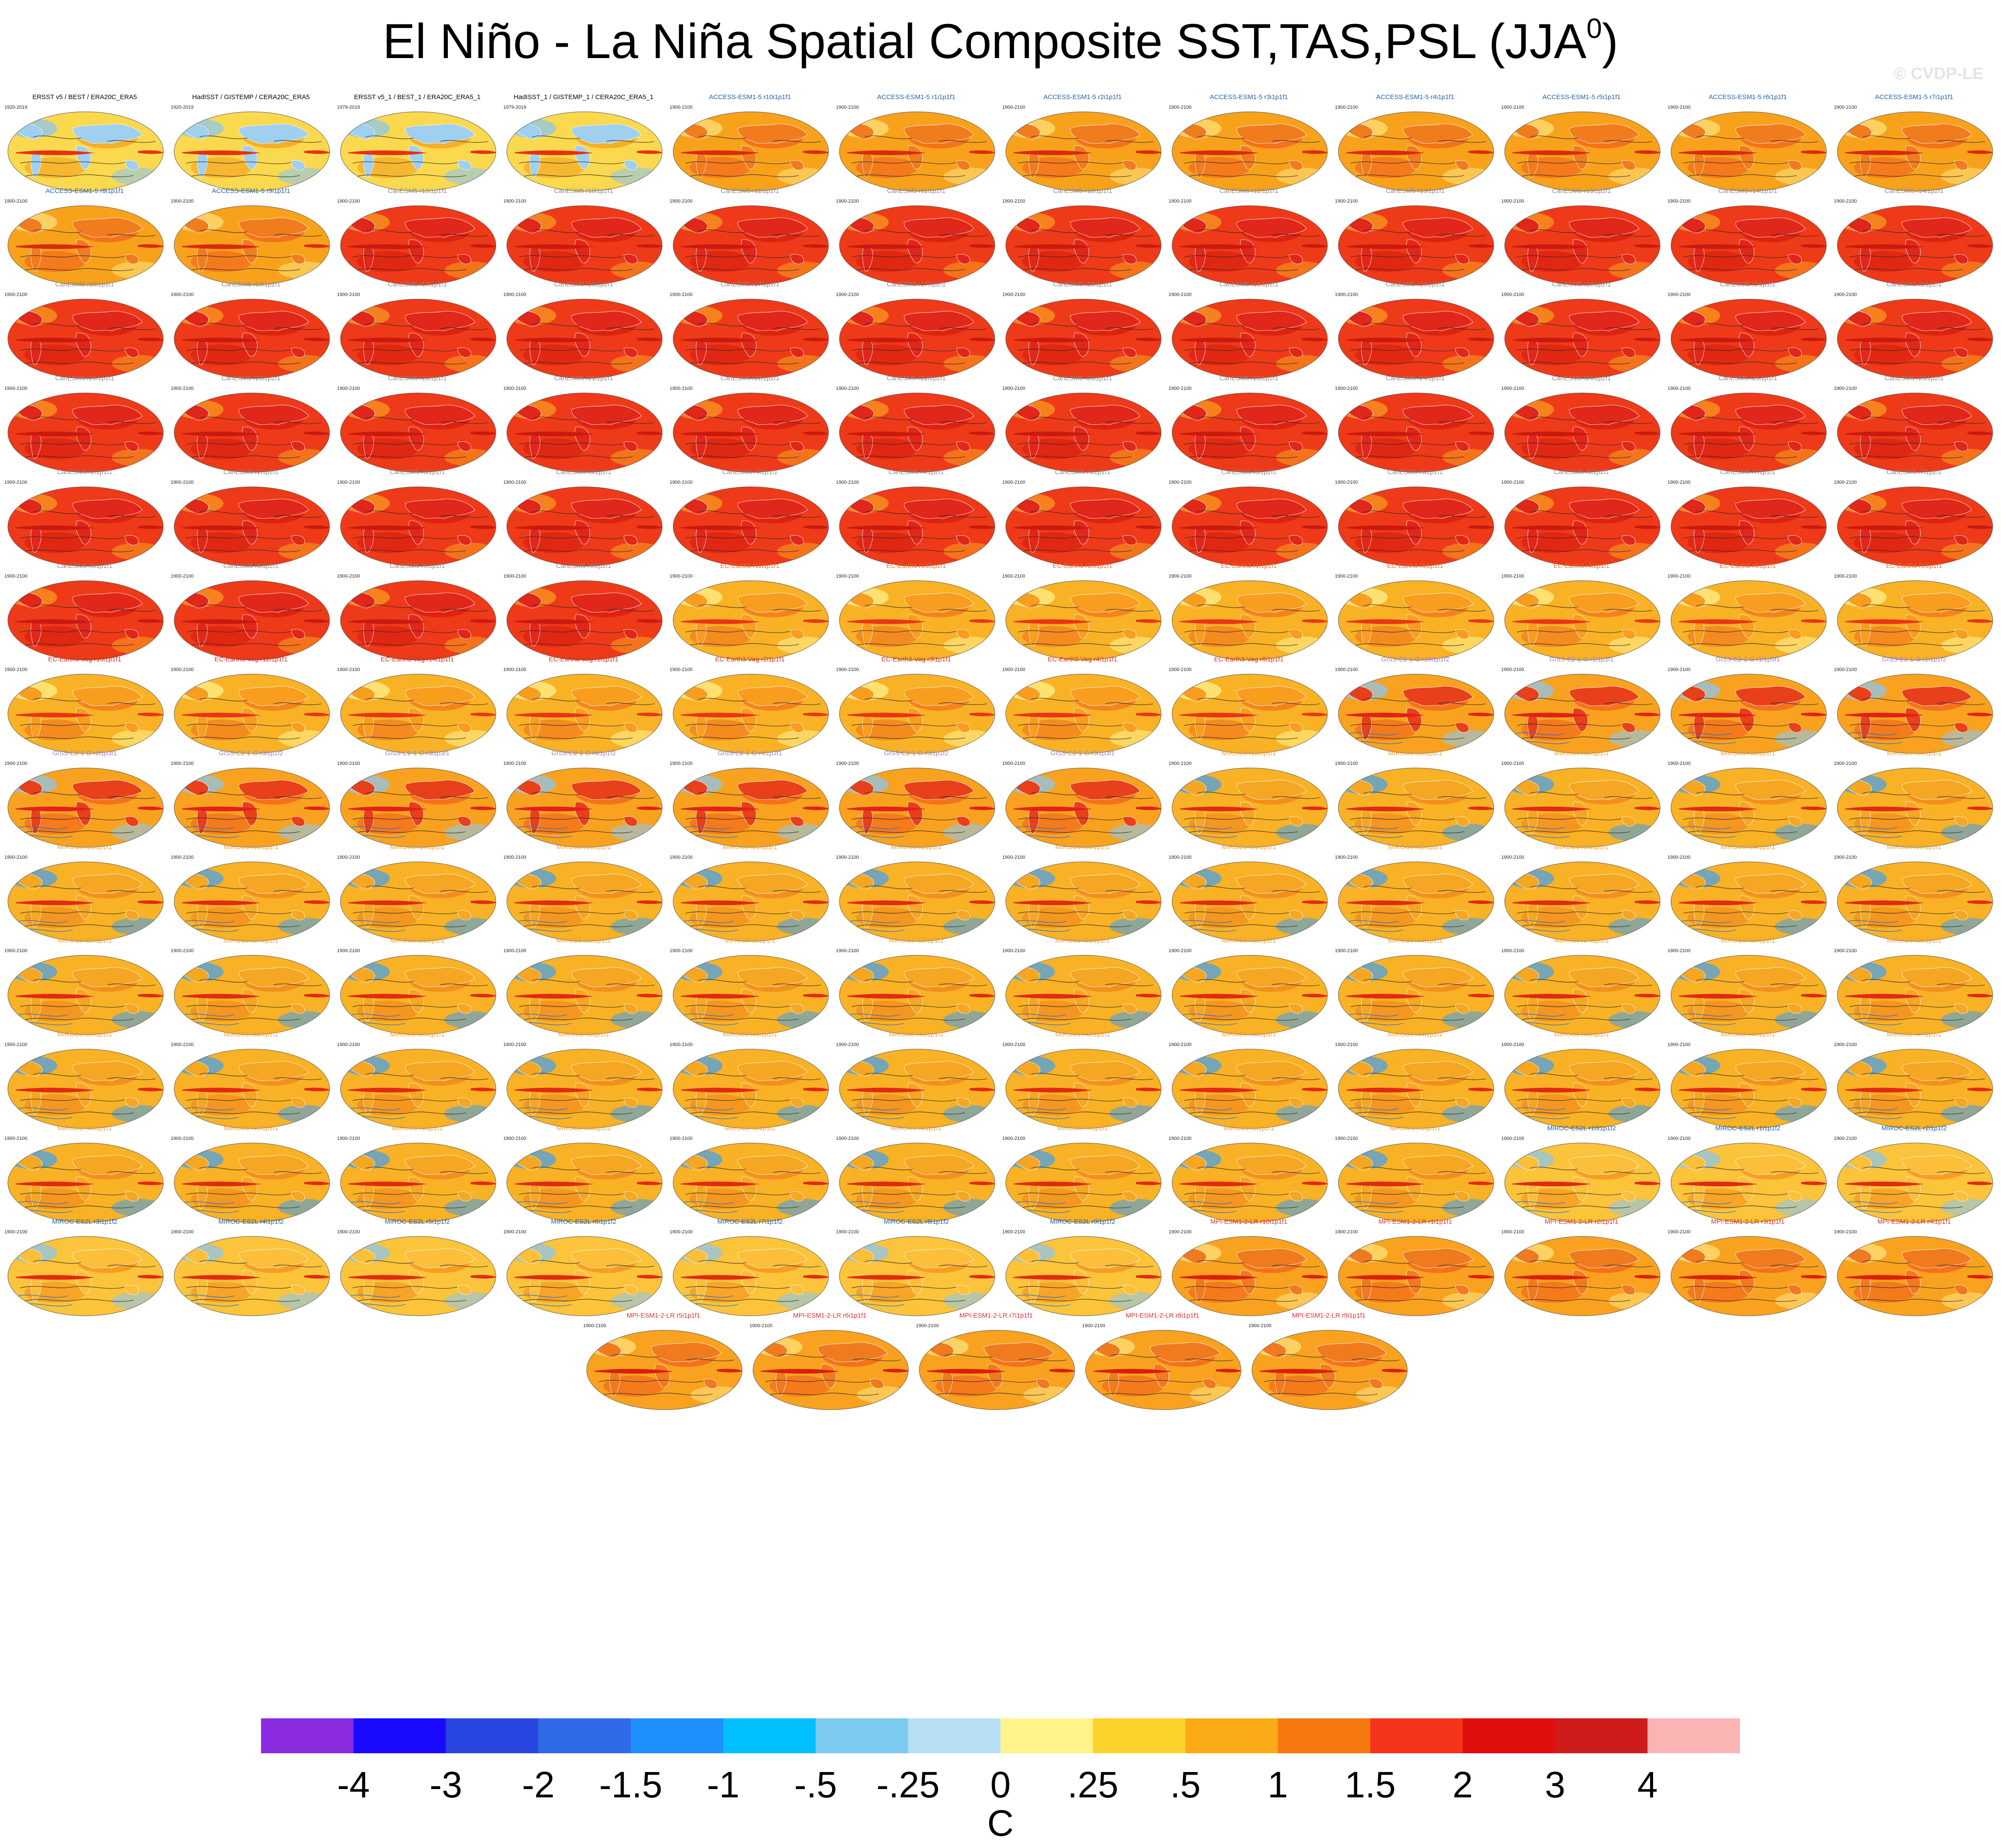 This screenshot has height=1848, width=2001. Describe the element at coordinates (1705, 734) in the screenshot. I see `psl-contour-negative` at that location.